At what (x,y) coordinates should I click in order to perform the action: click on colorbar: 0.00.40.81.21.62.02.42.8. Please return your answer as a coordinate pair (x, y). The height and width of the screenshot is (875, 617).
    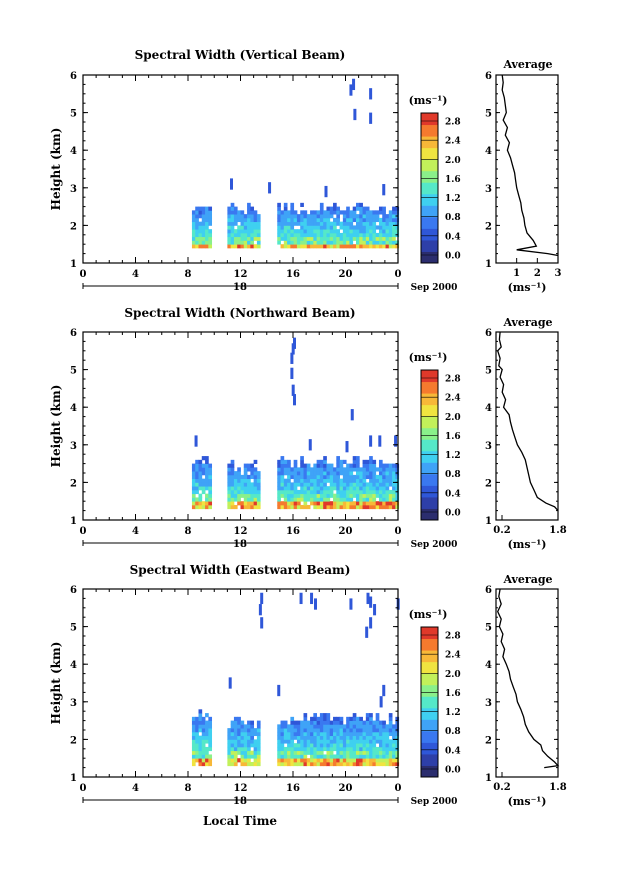
    Looking at the image, I should click on (440, 702).